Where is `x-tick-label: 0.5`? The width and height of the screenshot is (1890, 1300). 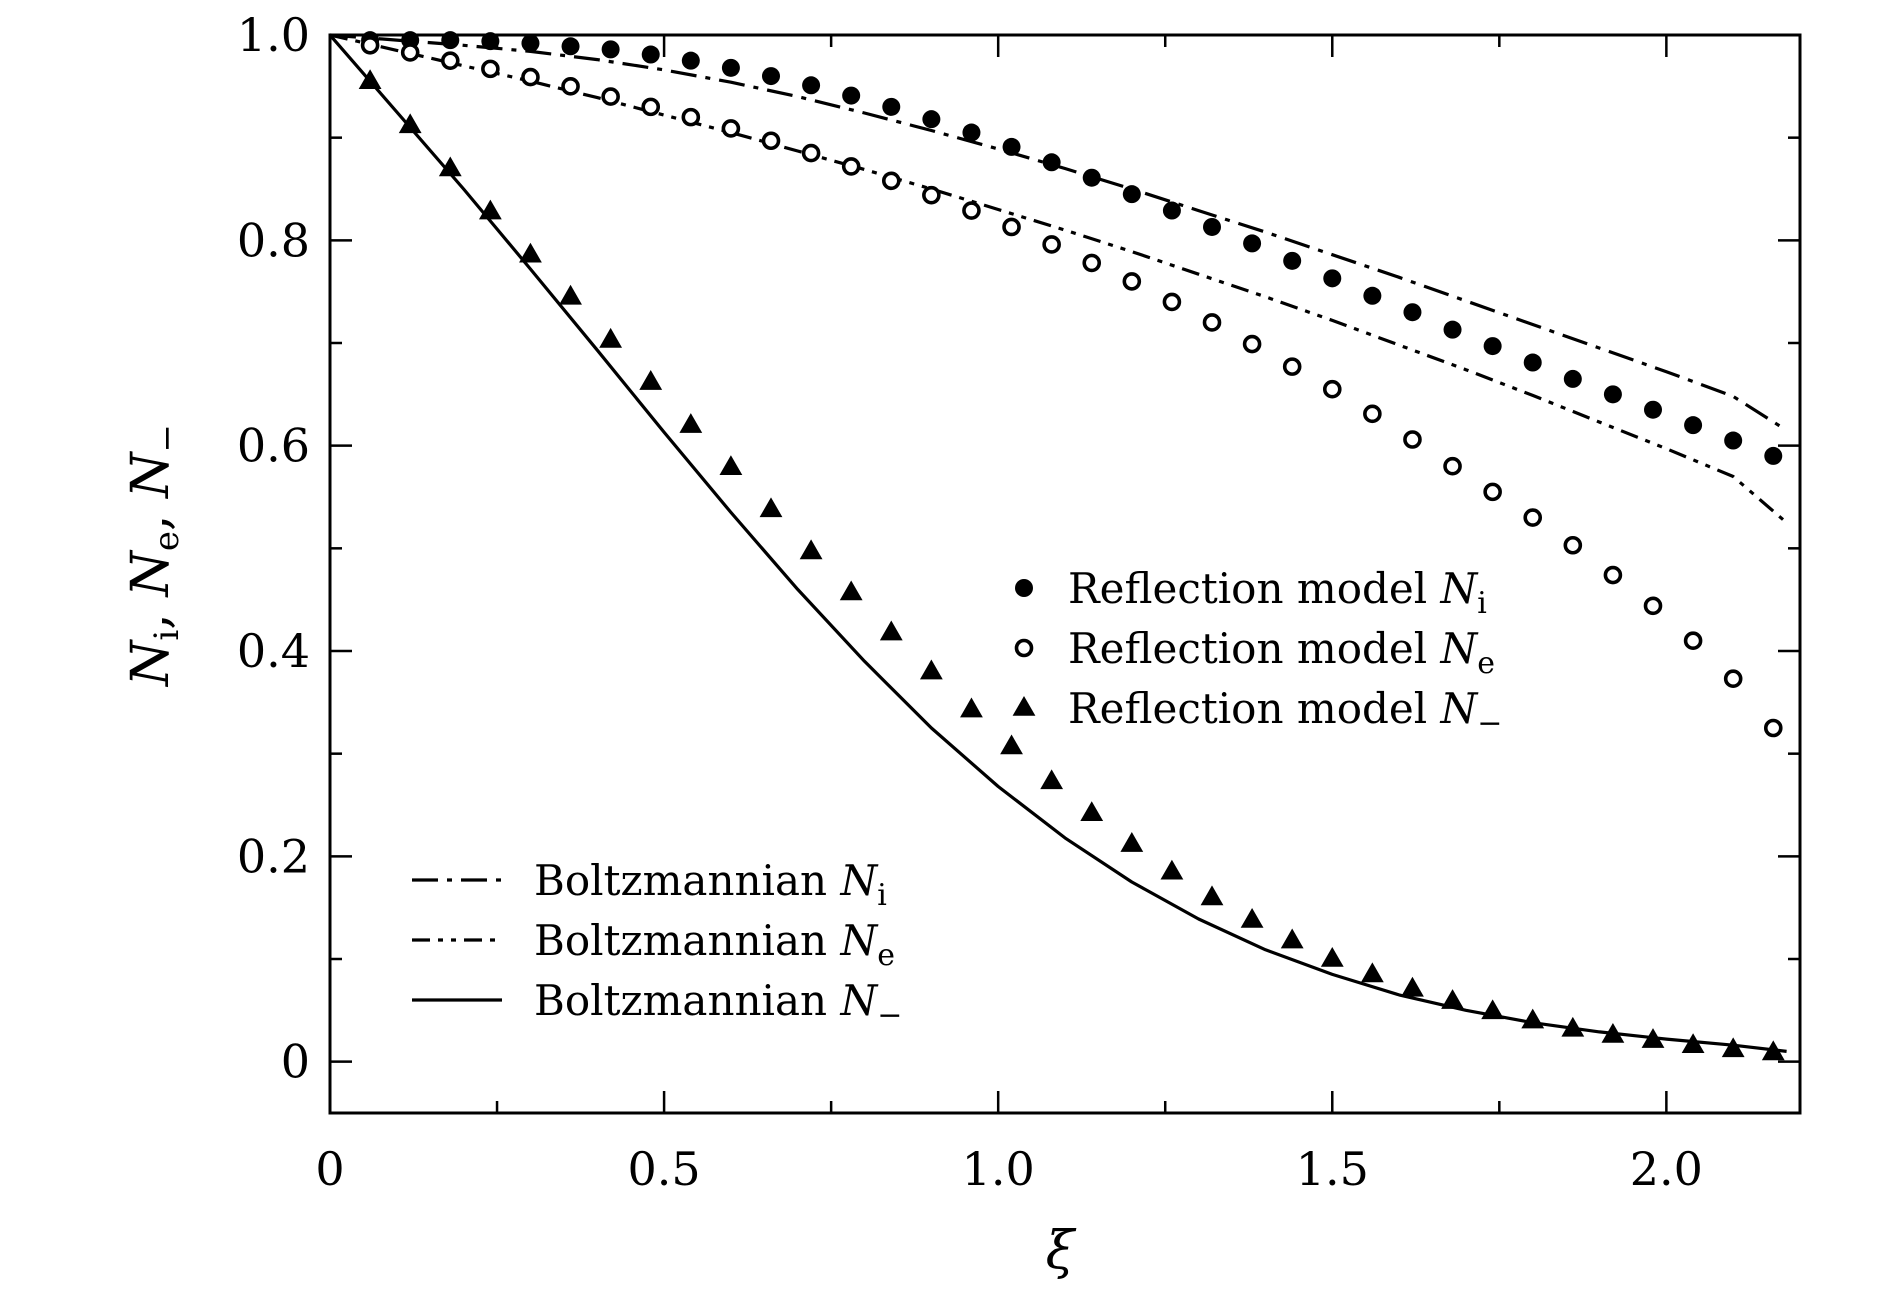
x-tick-label: 0.5 is located at coordinates (664, 1169).